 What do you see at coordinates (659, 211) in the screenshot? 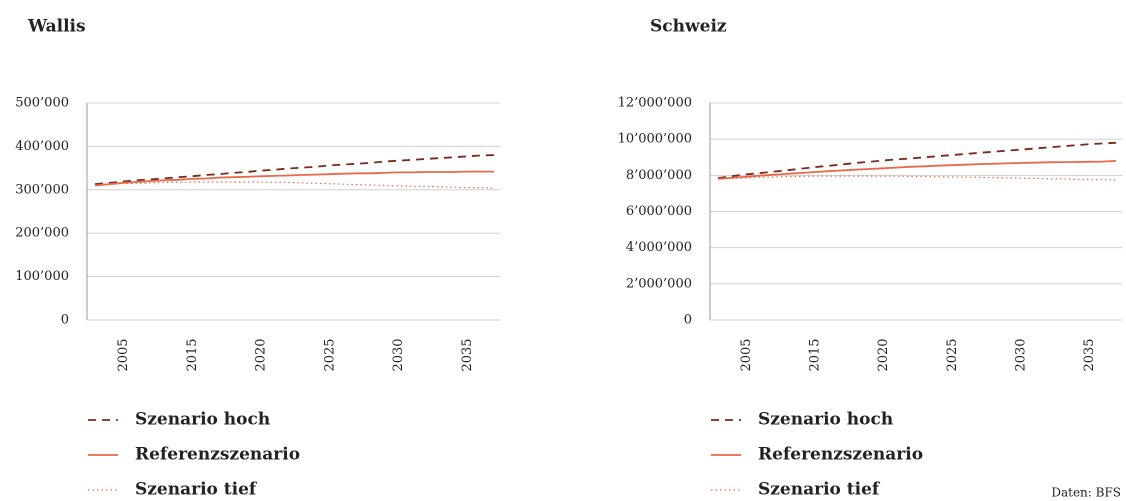
I see `y-tick-label: 6’000’000` at bounding box center [659, 211].